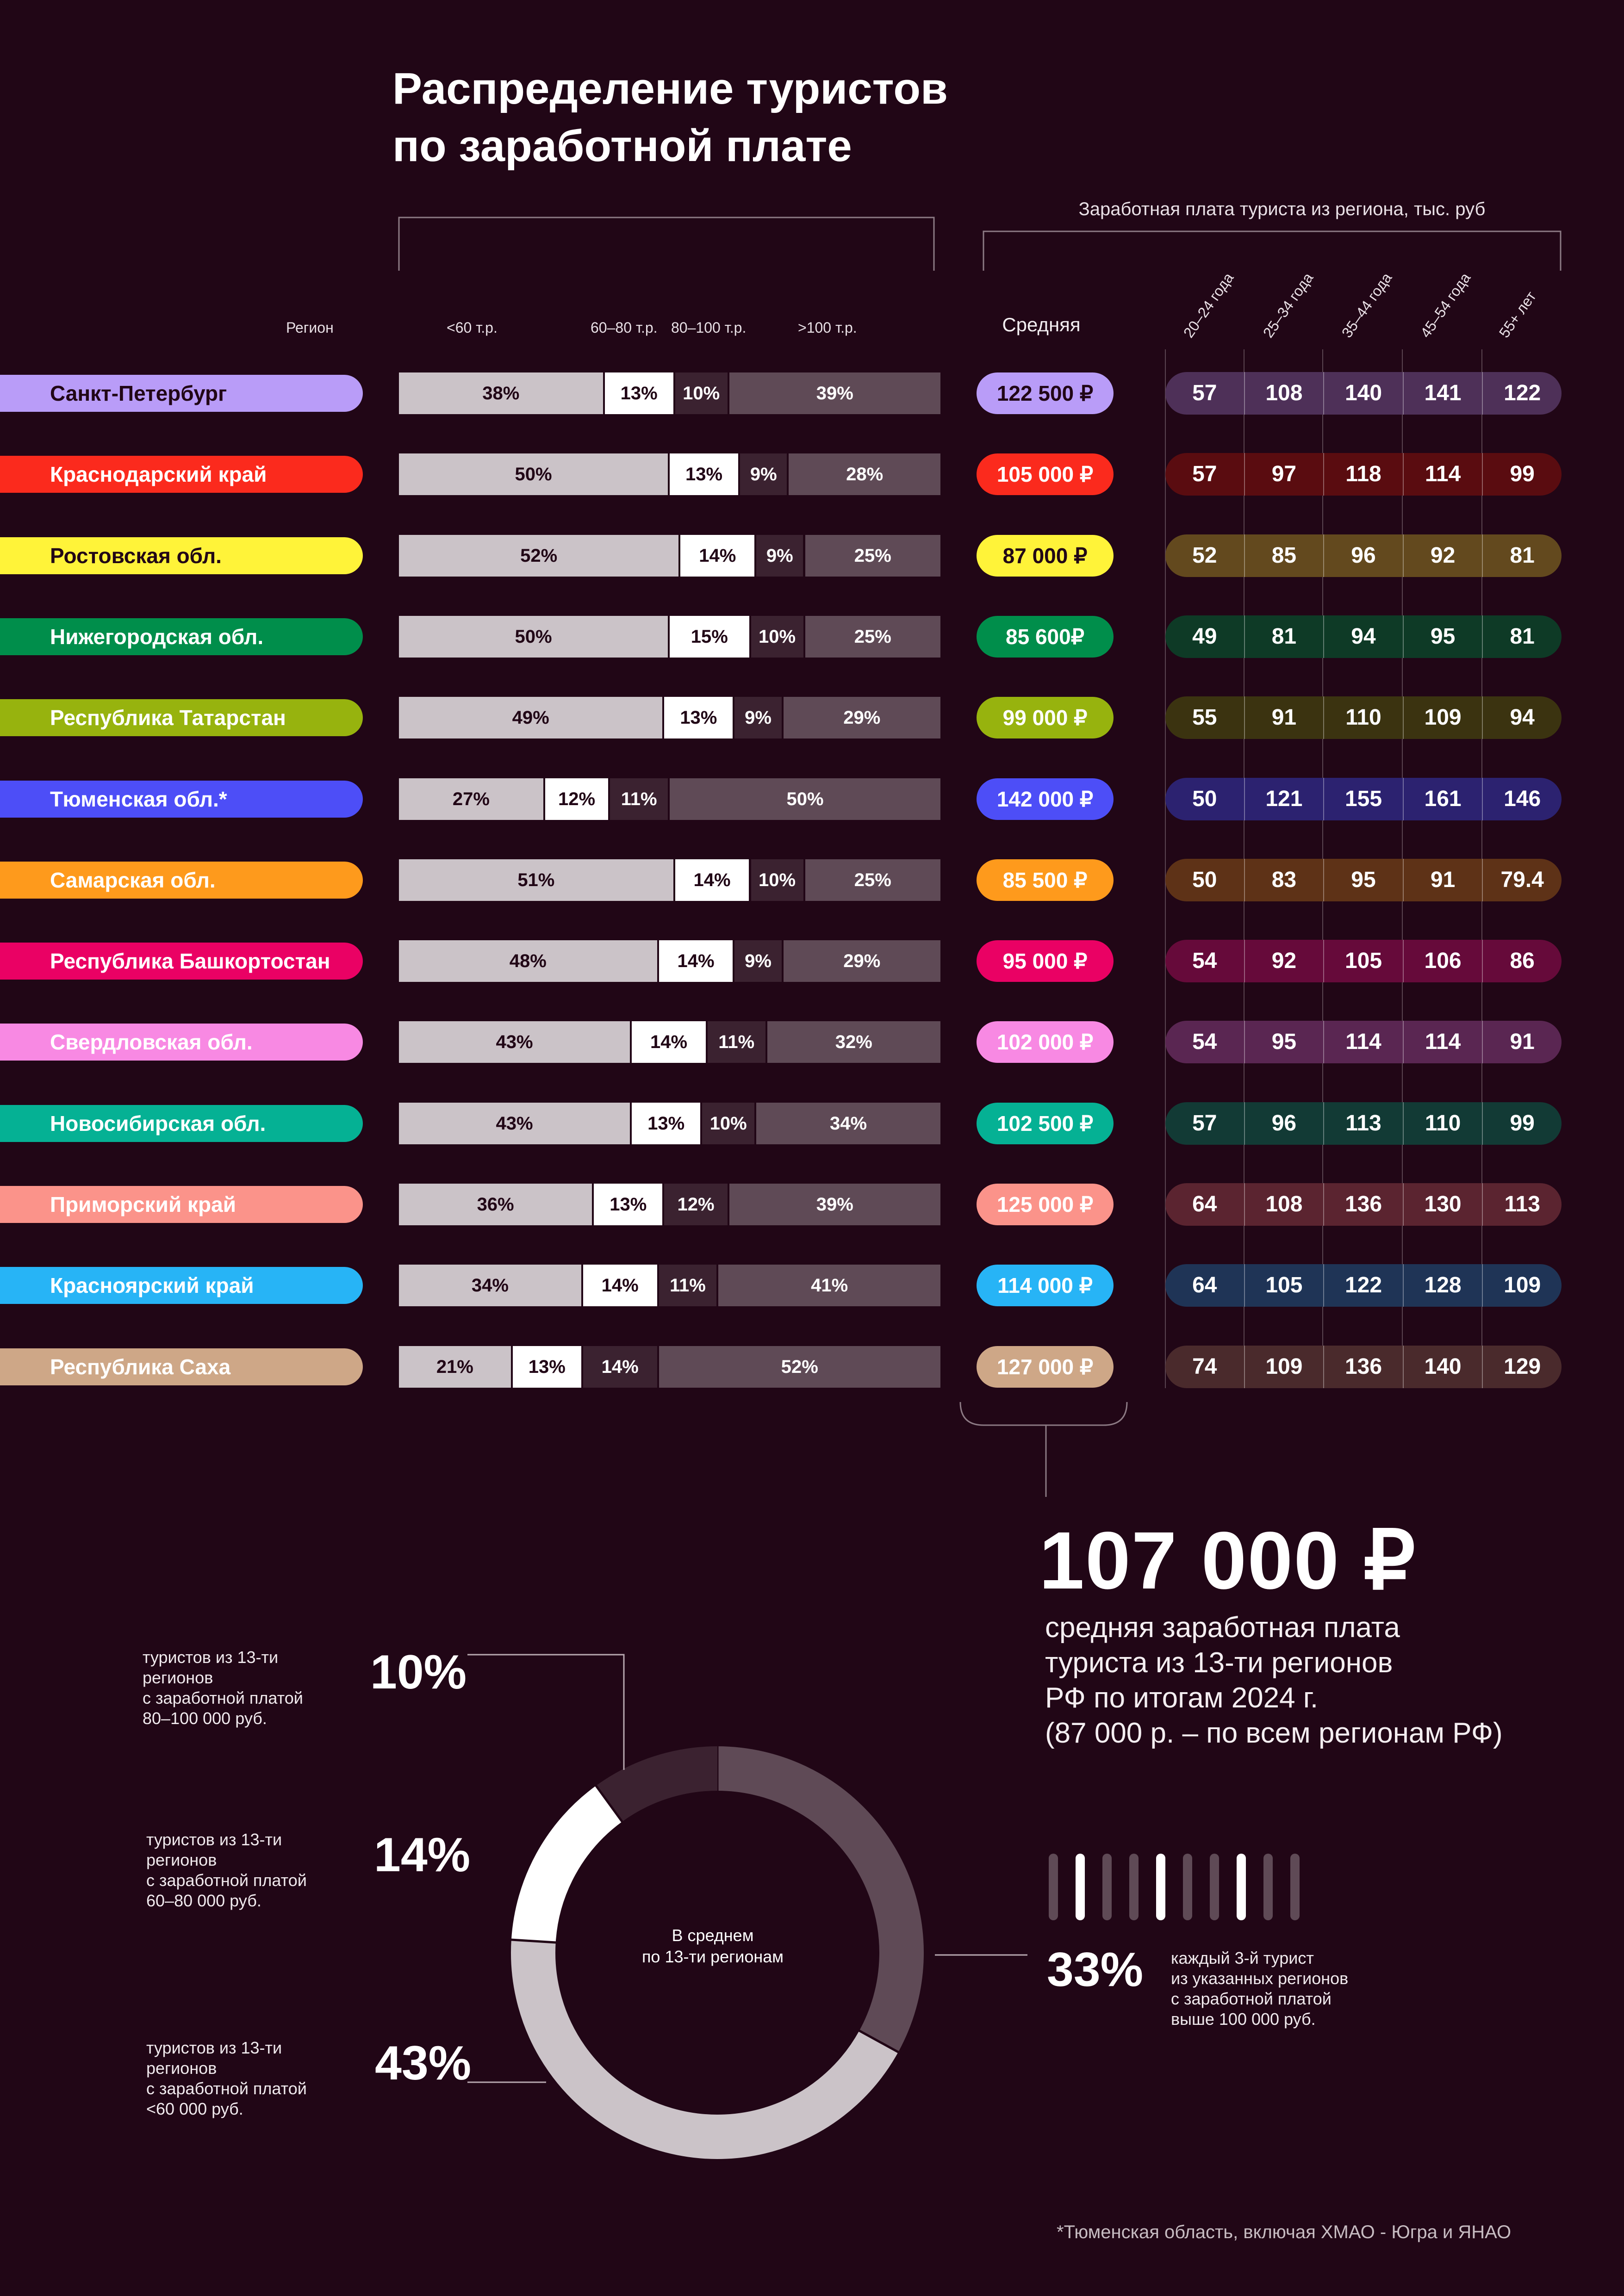 This screenshot has height=2296, width=1624. Describe the element at coordinates (181, 1205) in the screenshot. I see `region-label: Приморский край` at that location.